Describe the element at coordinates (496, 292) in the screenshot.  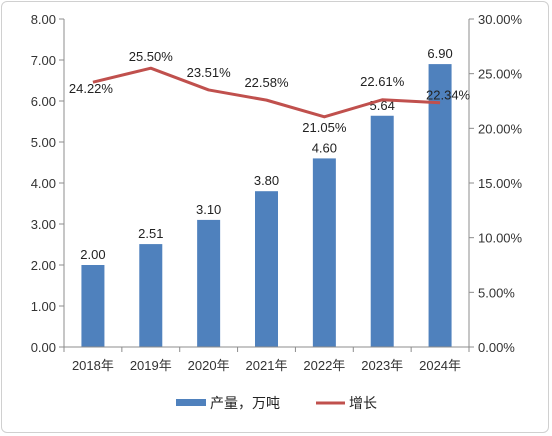
I see `right-tick-label: 5.00%` at that location.